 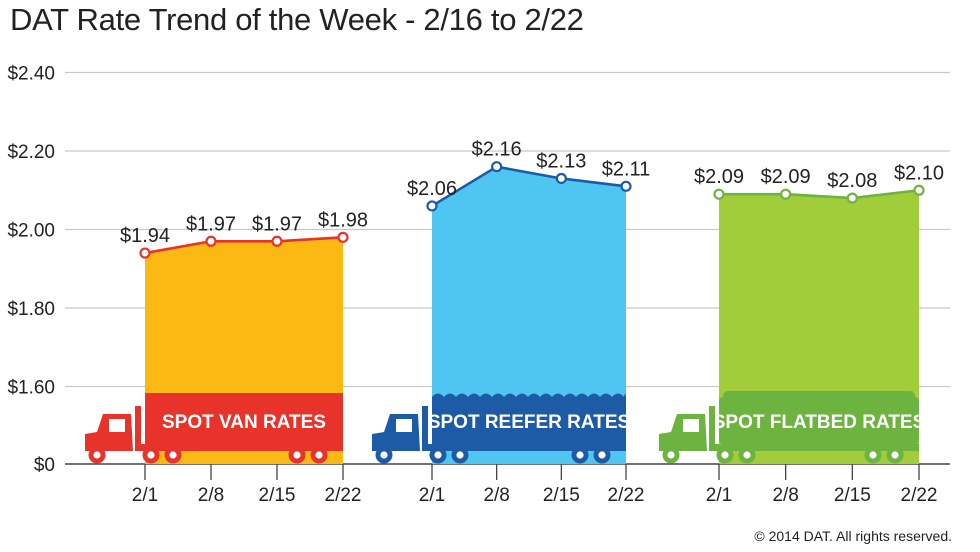 What do you see at coordinates (626, 169) in the screenshot?
I see `data-label: $2.11` at bounding box center [626, 169].